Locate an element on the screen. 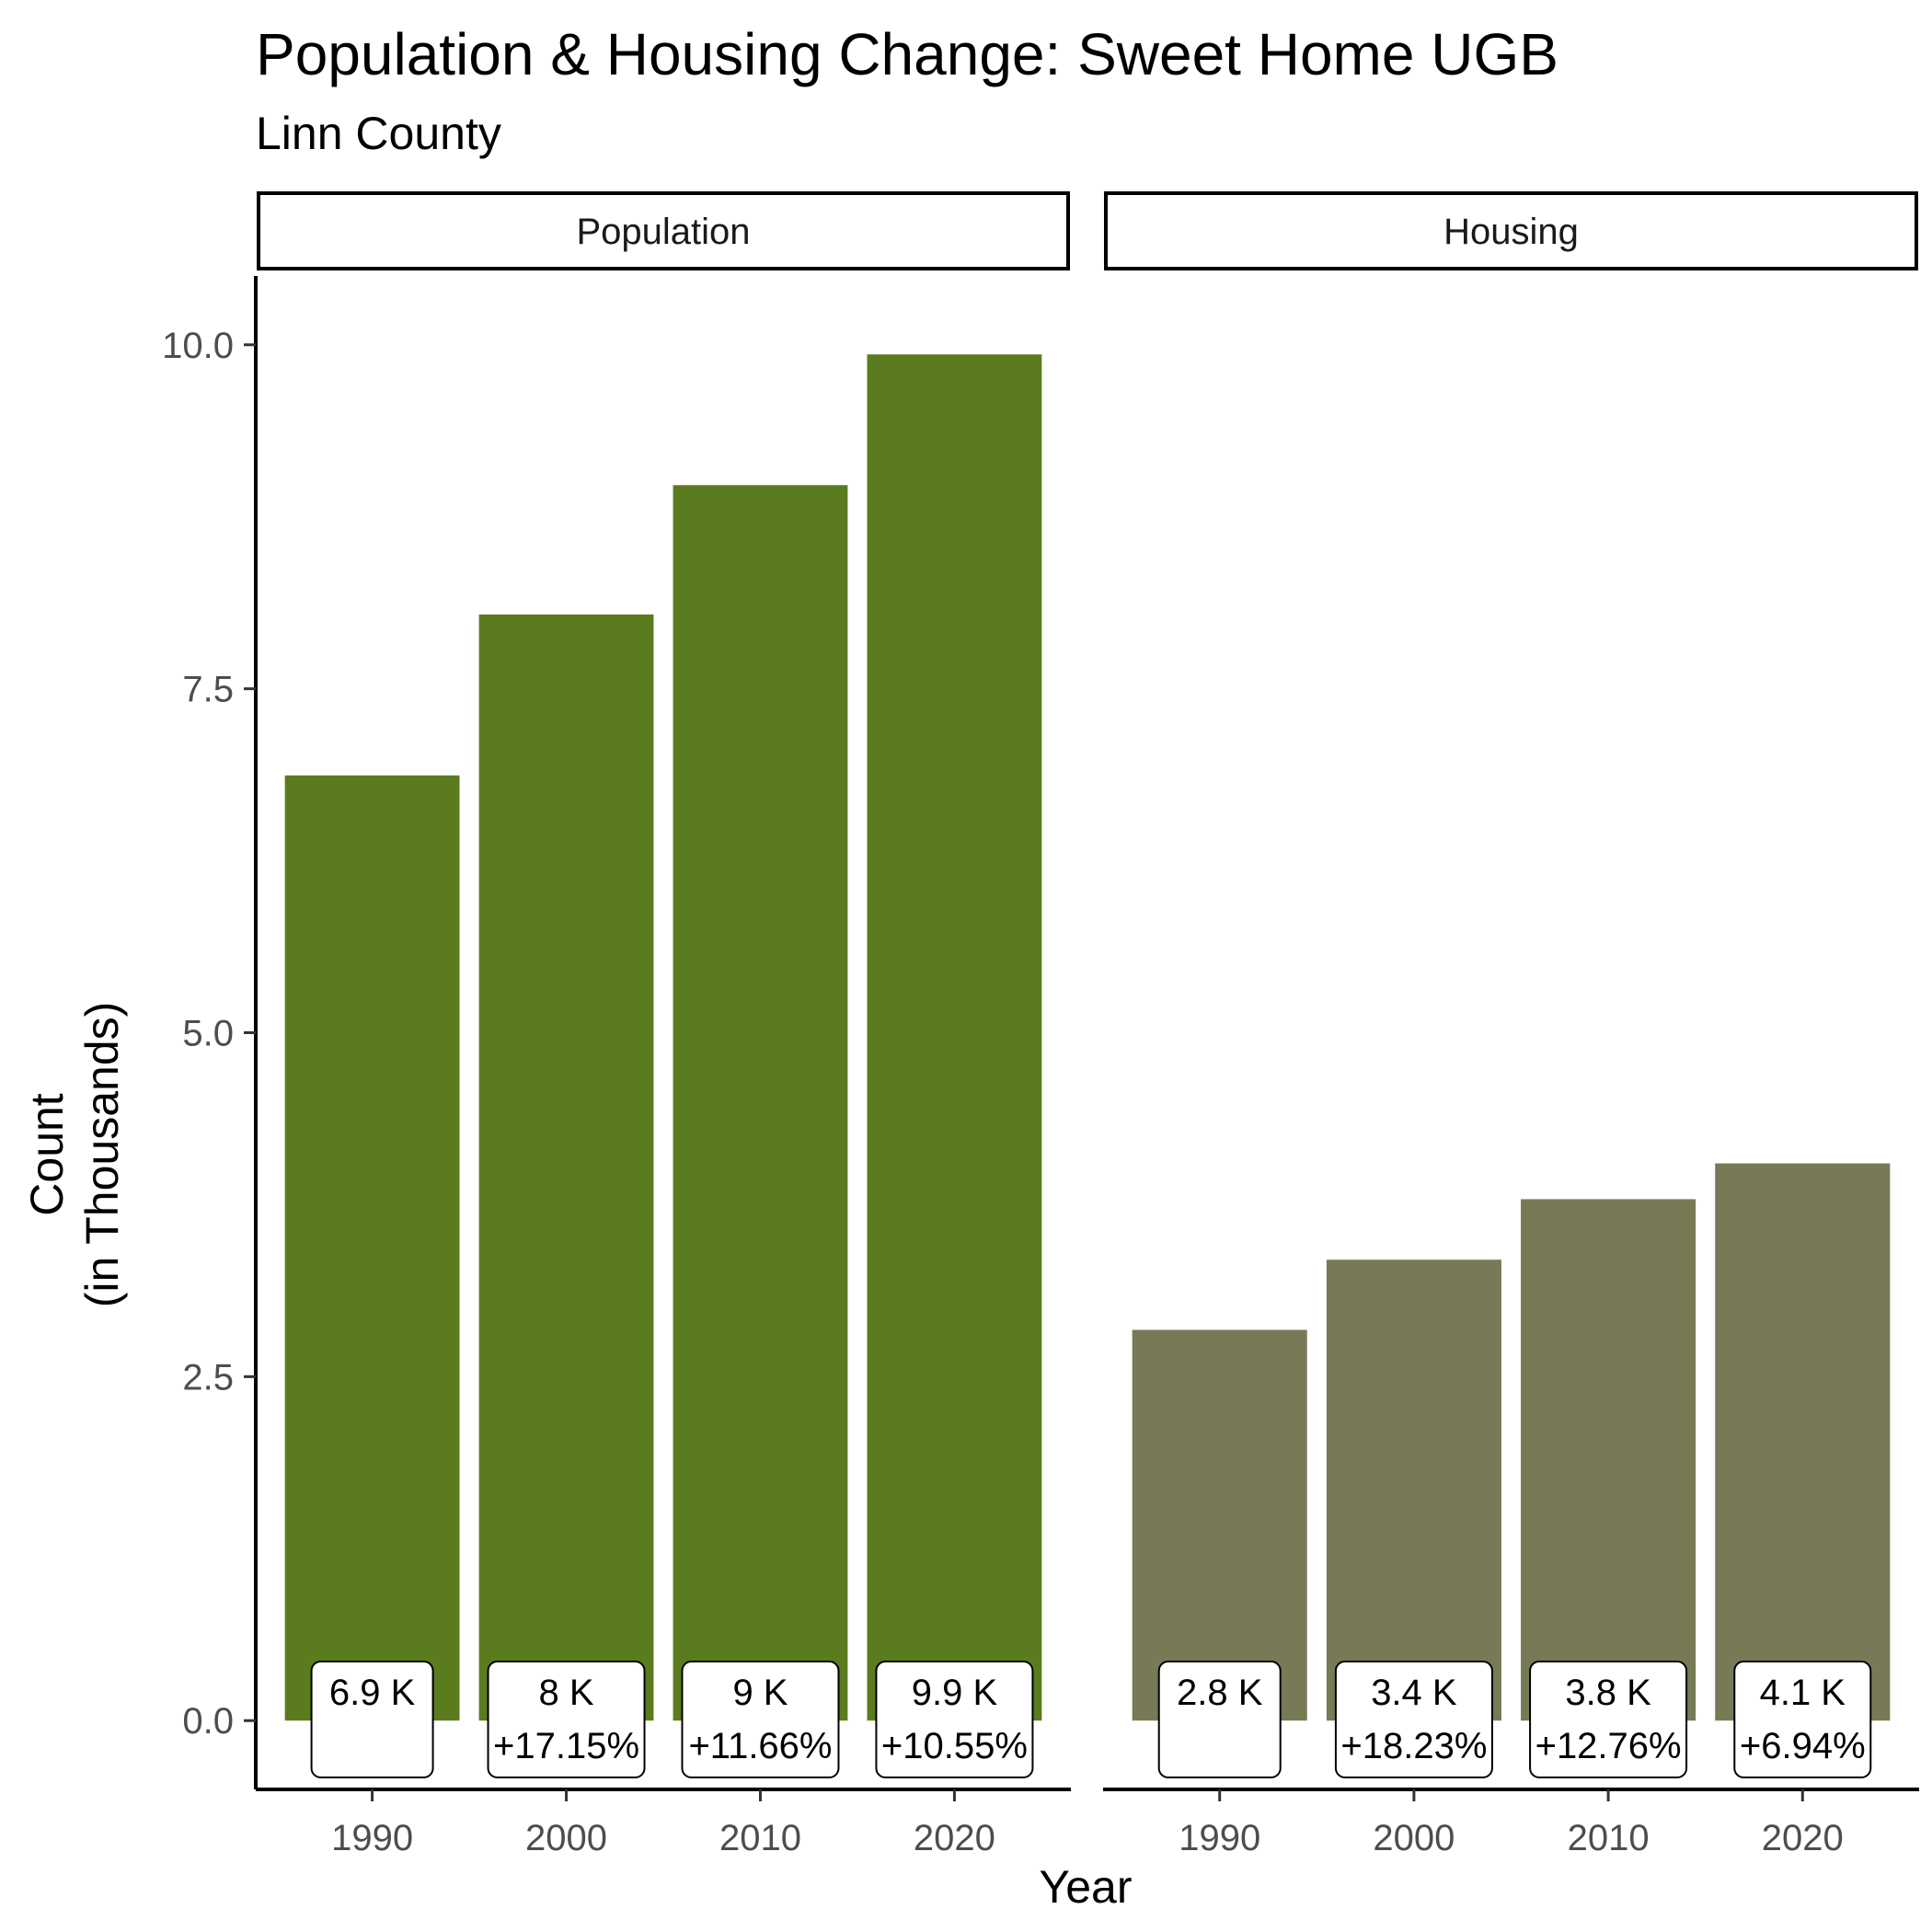 The image size is (1932, 1932). data-label-value: 9.9 K is located at coordinates (955, 1693).